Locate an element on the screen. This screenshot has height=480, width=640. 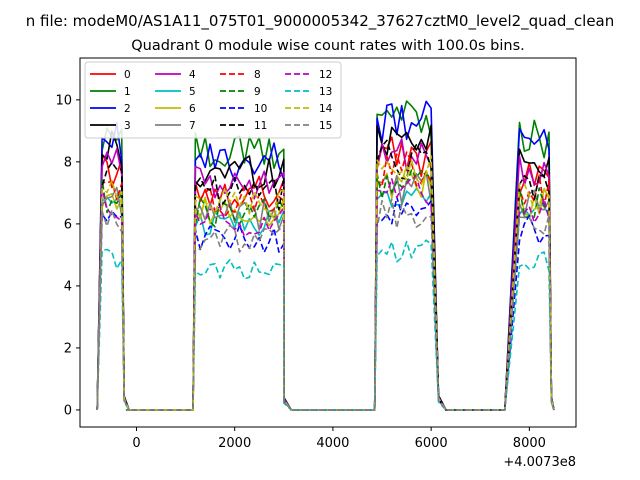
x-tick-label: 2000 is located at coordinates (234, 443).